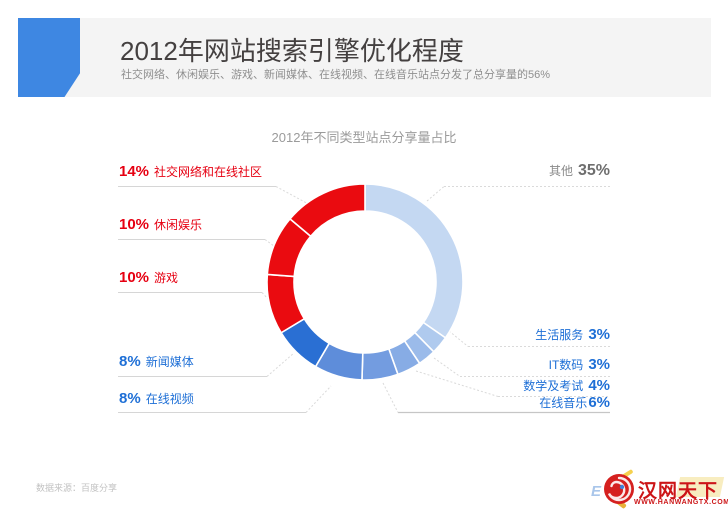 The image size is (728, 517). I want to click on callout-social-network: 14% 社交网络和在线社区, so click(190, 172).